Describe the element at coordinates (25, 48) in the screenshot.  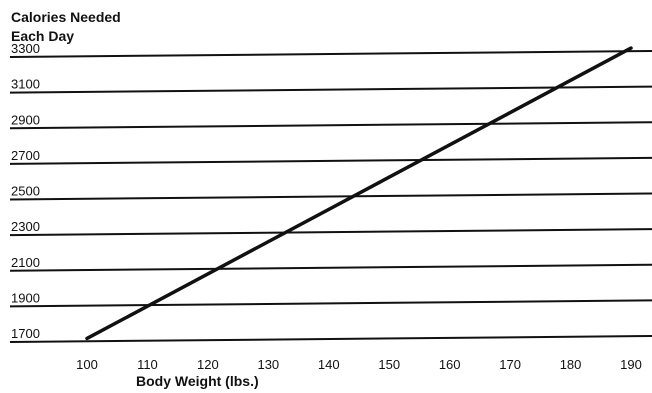
I see `y-tick-label-3300: 3300` at that location.